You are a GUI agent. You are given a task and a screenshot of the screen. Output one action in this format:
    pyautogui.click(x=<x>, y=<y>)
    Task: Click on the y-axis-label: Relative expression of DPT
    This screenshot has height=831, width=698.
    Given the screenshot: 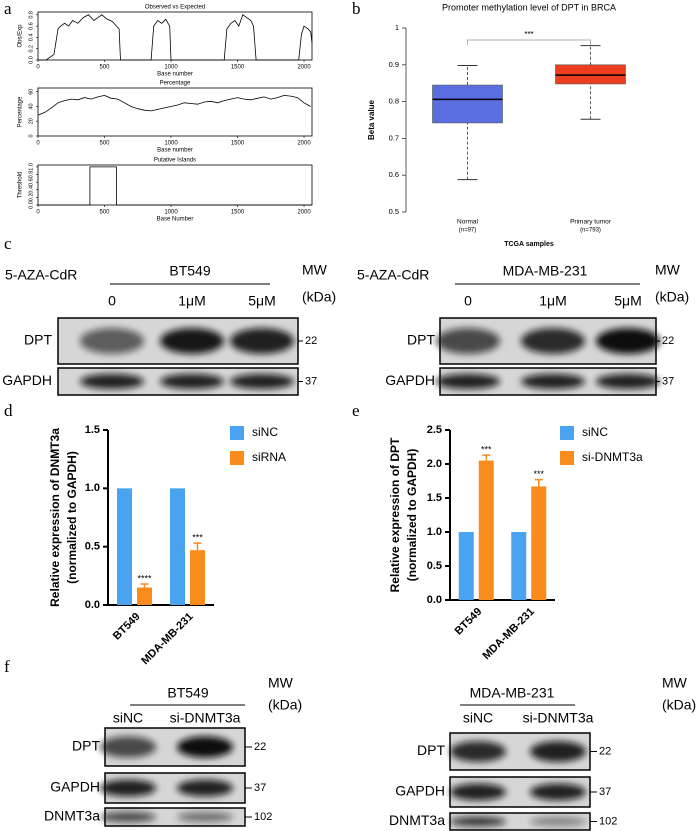 What is the action you would take?
    pyautogui.click(x=395, y=514)
    